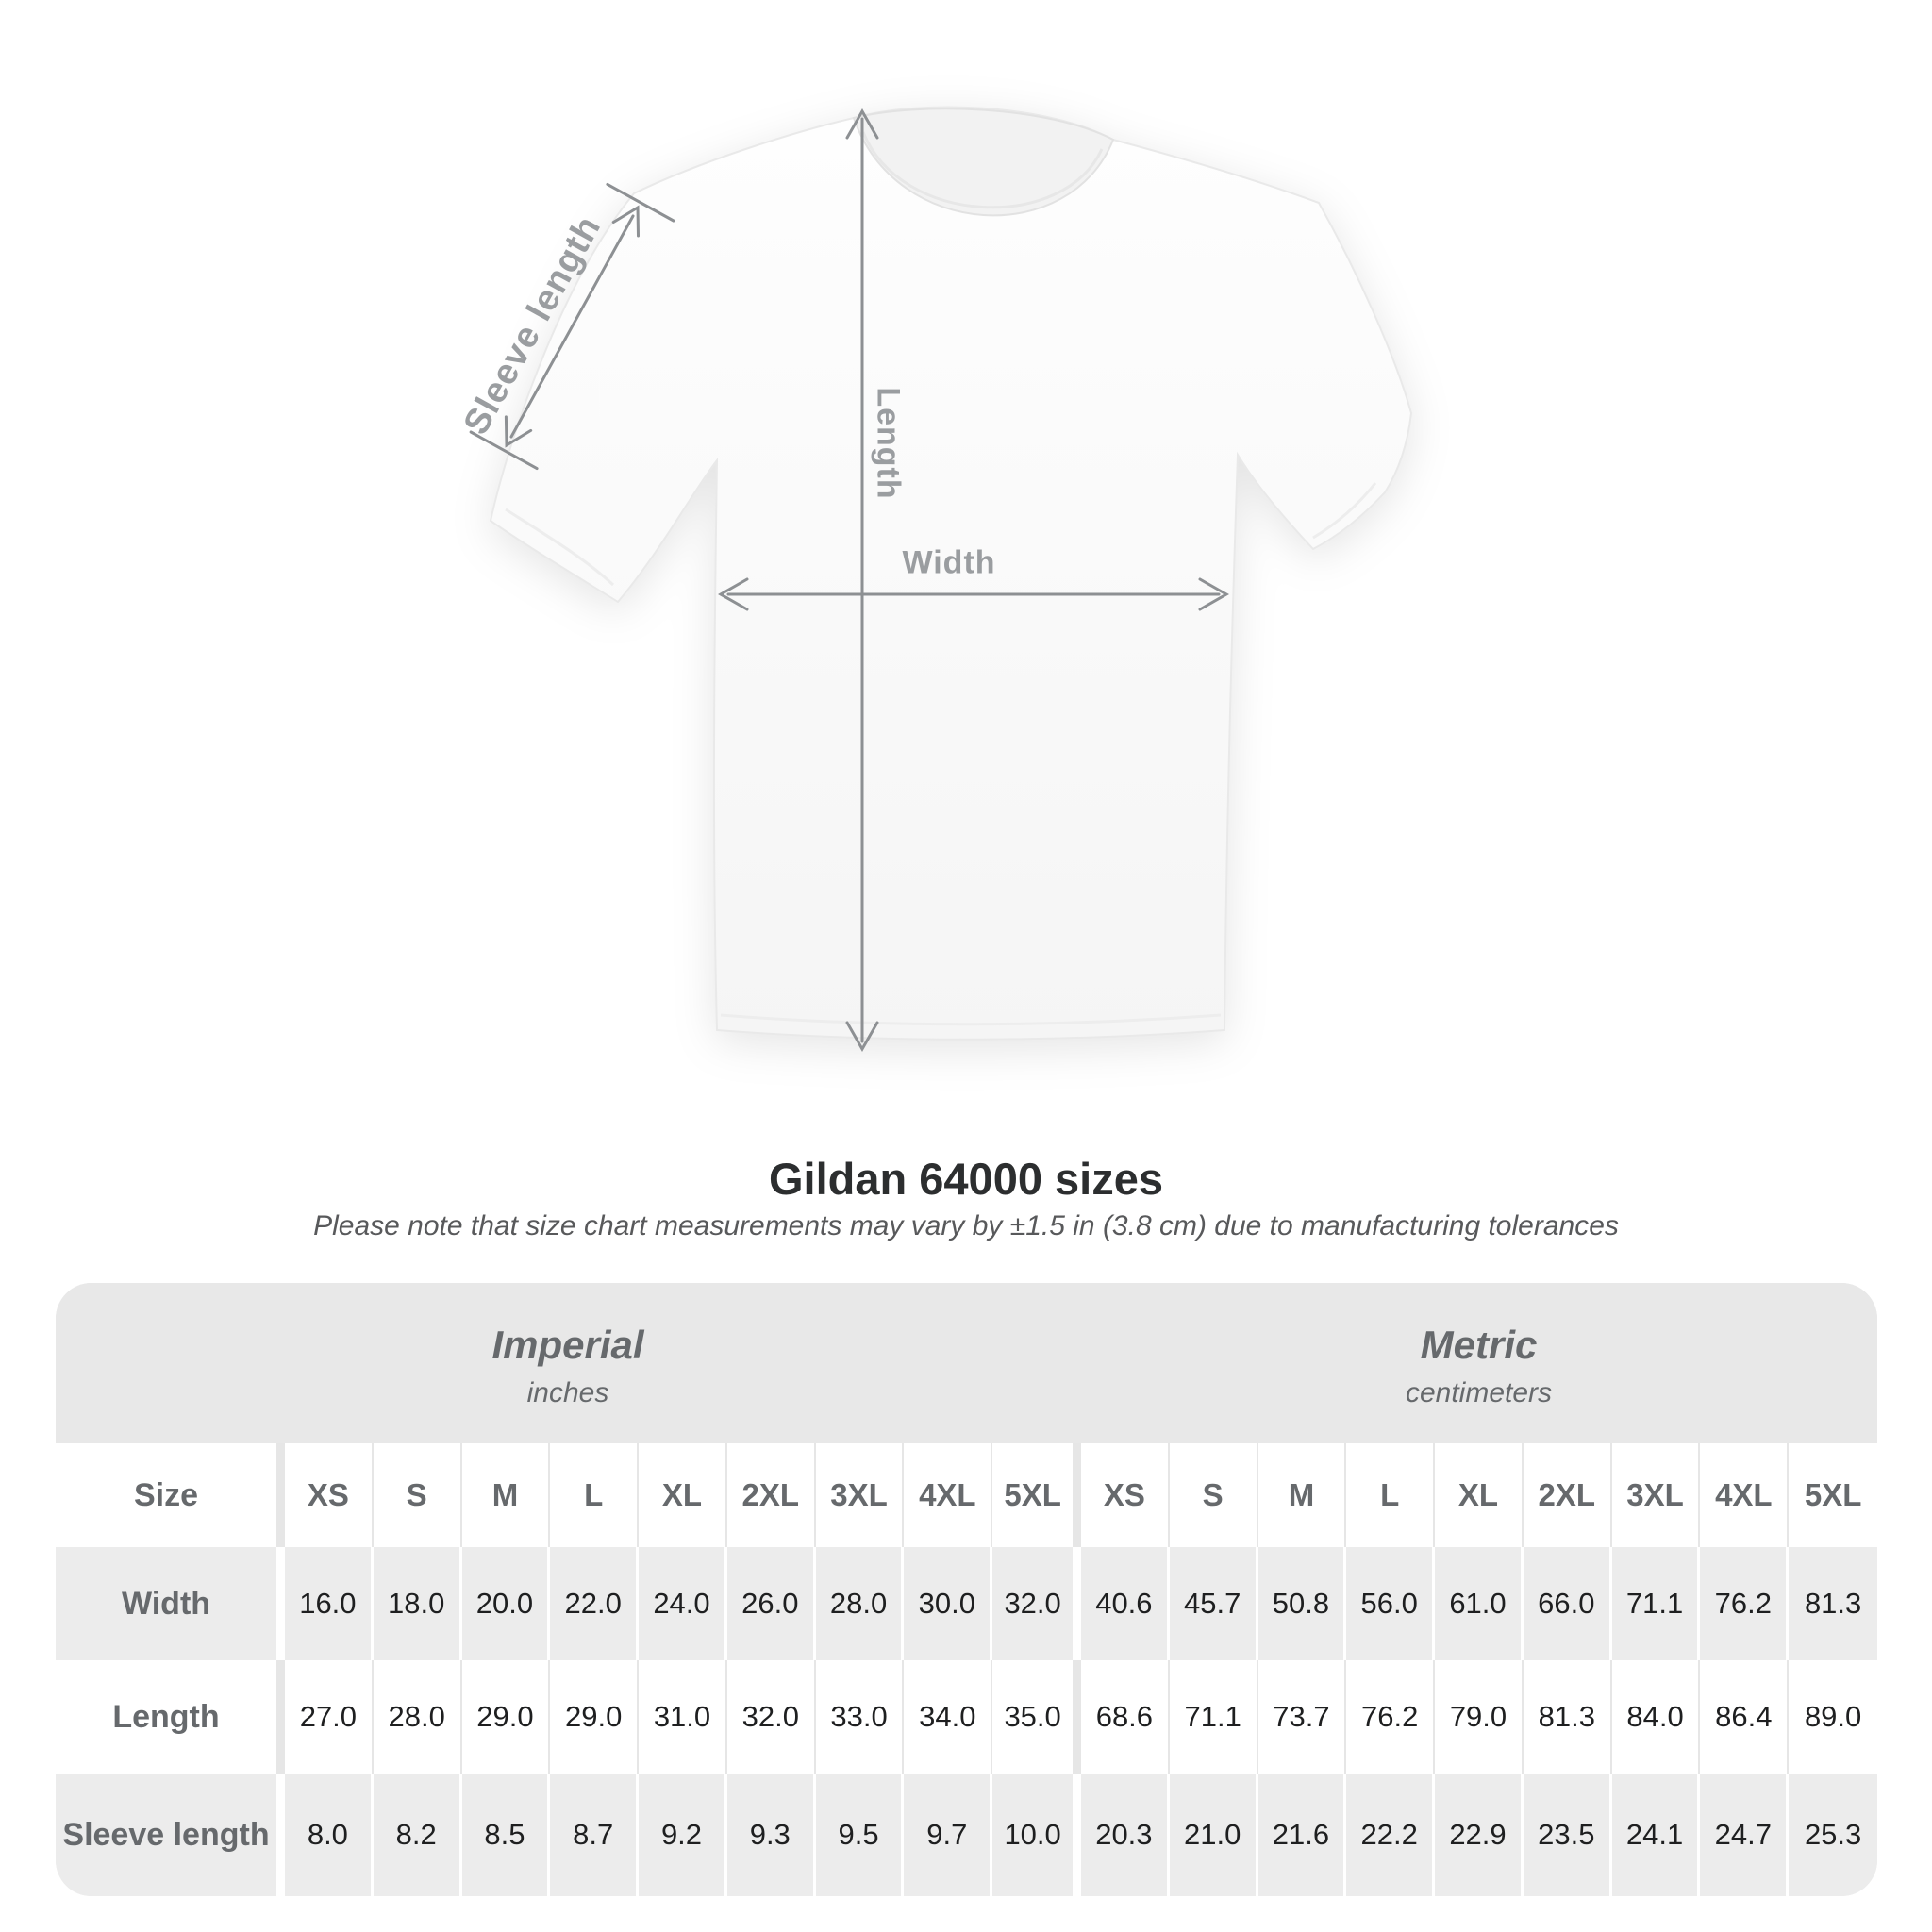 Image resolution: width=1932 pixels, height=1932 pixels. I want to click on value-cell-metric: 21.0, so click(1214, 1835).